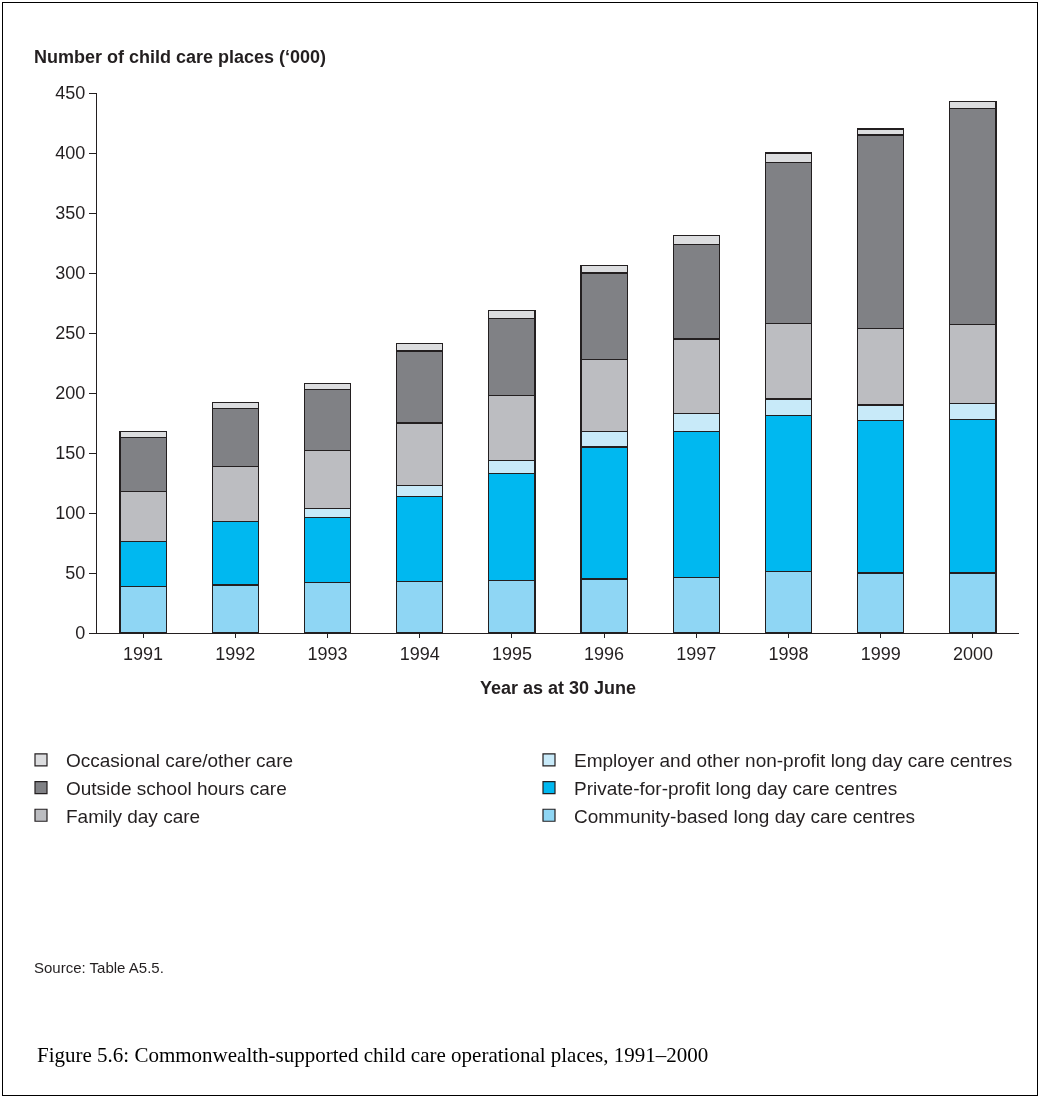 This screenshot has width=1042, height=1100. What do you see at coordinates (70, 93) in the screenshot?
I see `y-tick-label: 450` at bounding box center [70, 93].